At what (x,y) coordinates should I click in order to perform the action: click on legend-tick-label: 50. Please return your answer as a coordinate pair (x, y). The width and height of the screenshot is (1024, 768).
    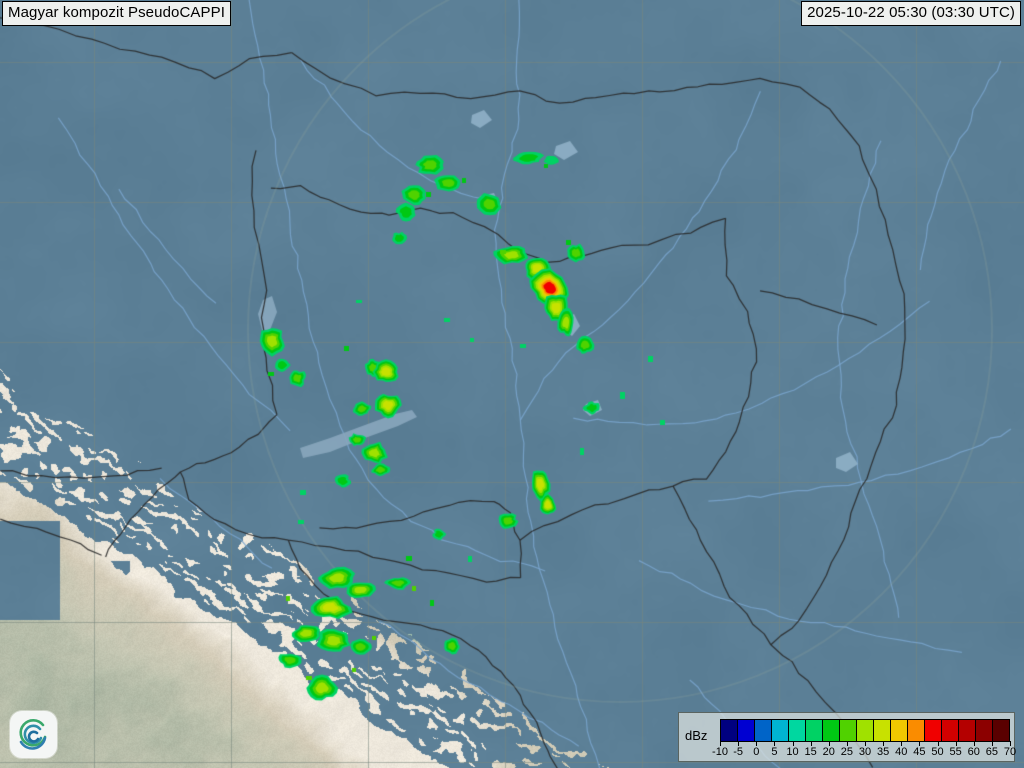
    Looking at the image, I should click on (937, 752).